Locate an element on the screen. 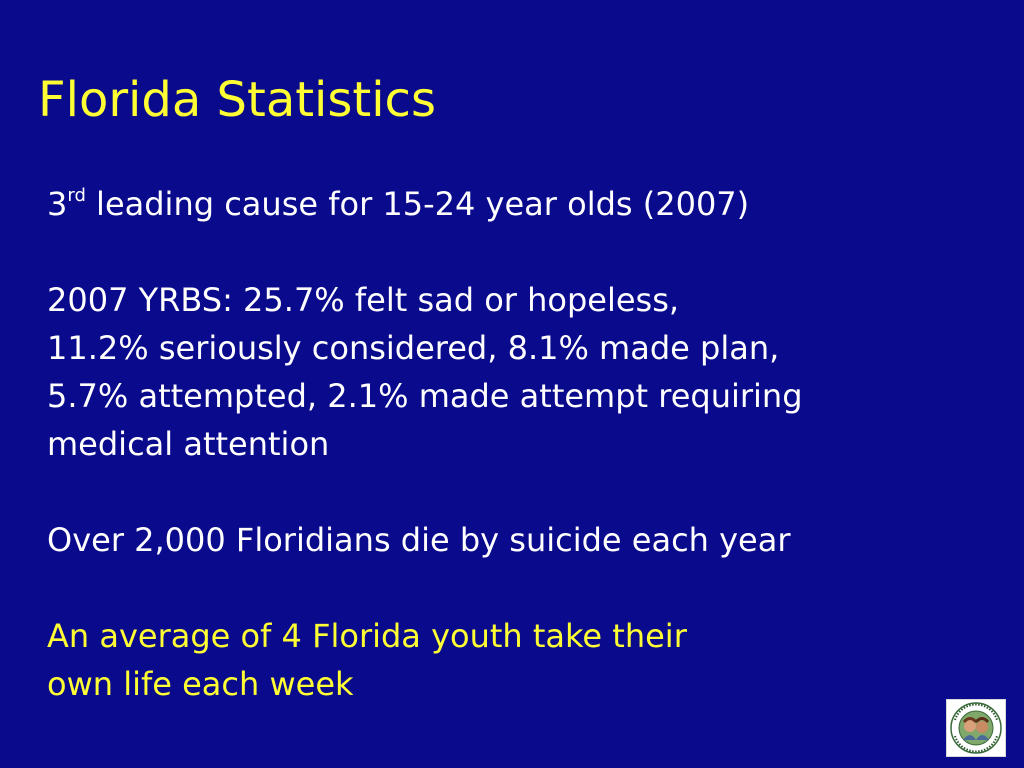 This screenshot has width=1024, height=768. youth-weekly-line: own life each week is located at coordinates (200, 684).